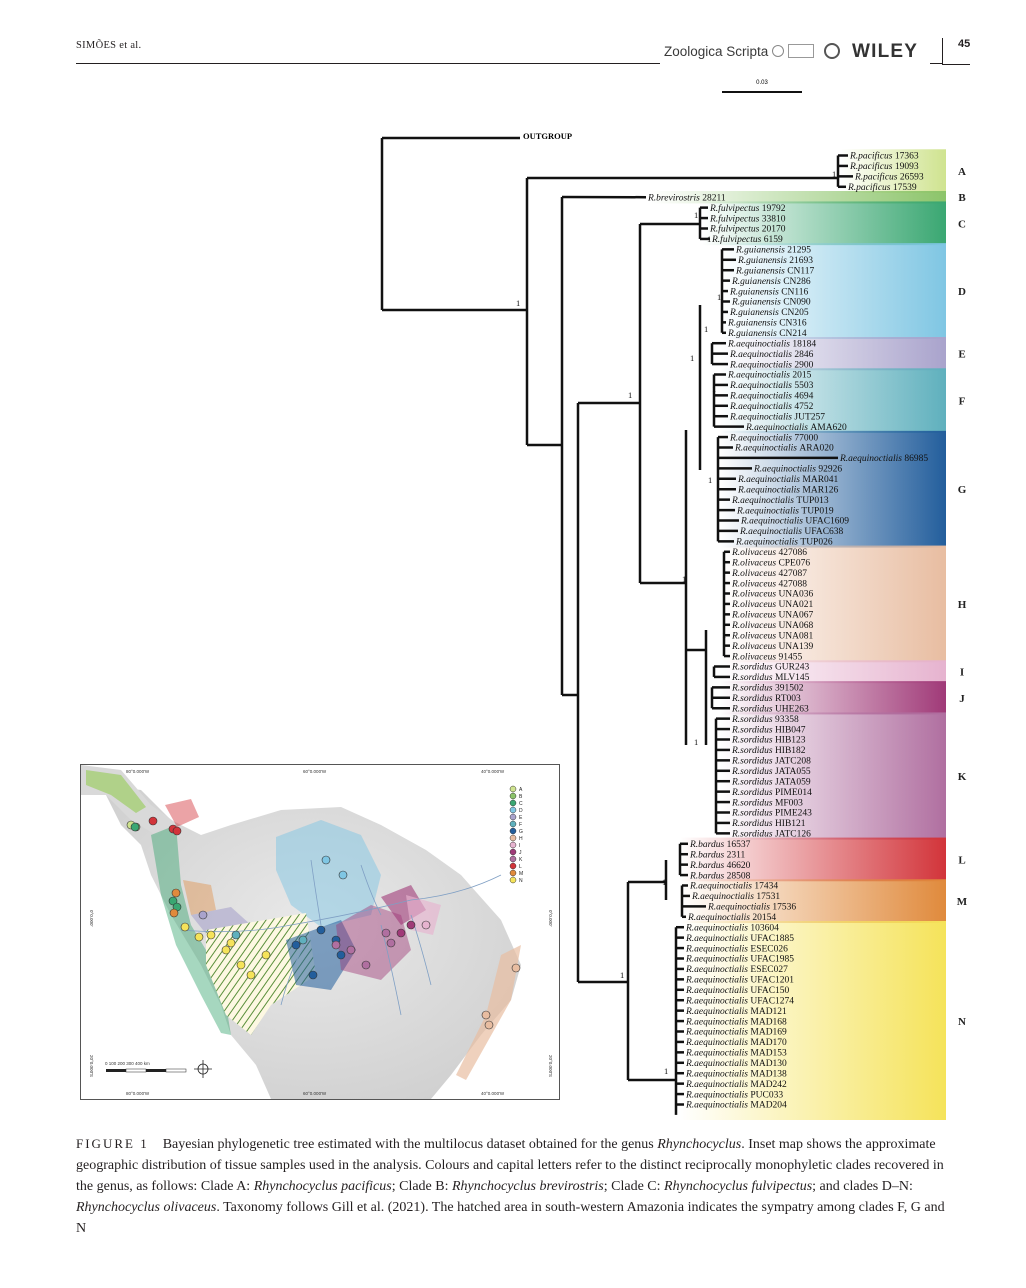 The height and width of the screenshot is (1288, 1026). Describe the element at coordinates (182, 813) in the screenshot. I see `range-clade-l` at that location.